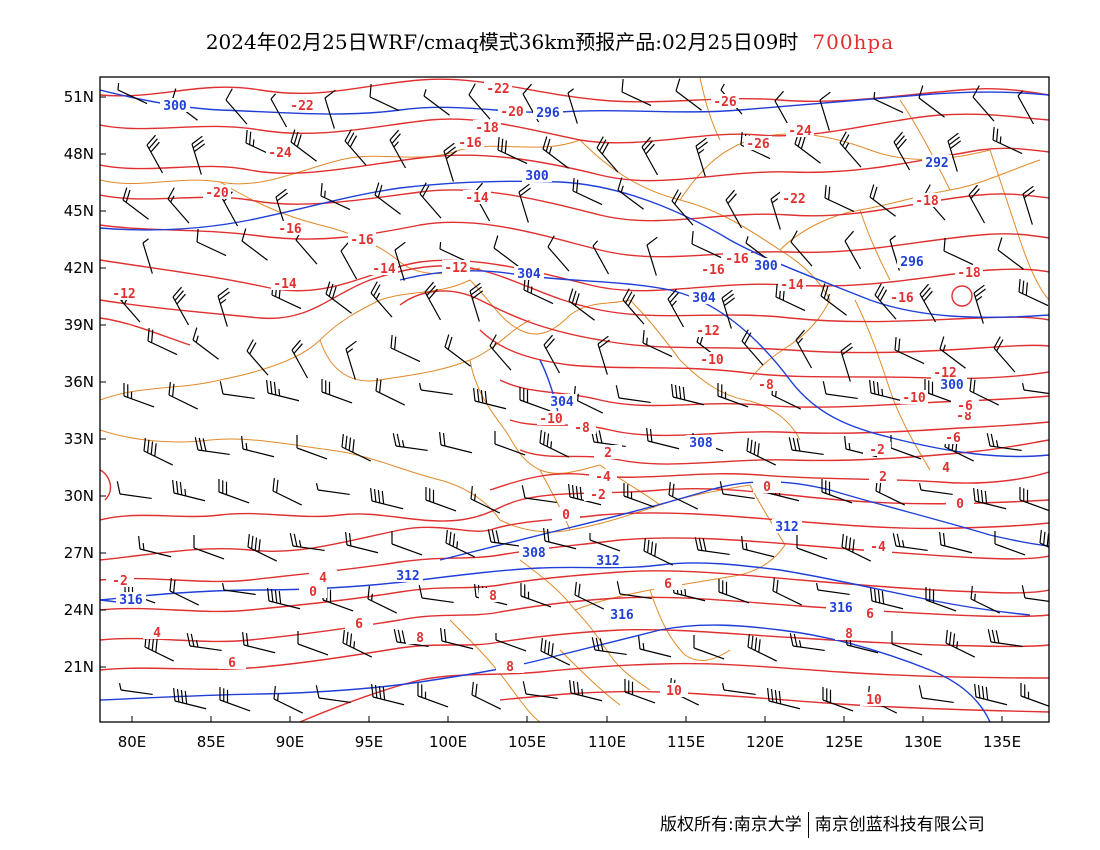 This screenshot has width=1100, height=850. I want to click on height-label: 292, so click(936, 163).